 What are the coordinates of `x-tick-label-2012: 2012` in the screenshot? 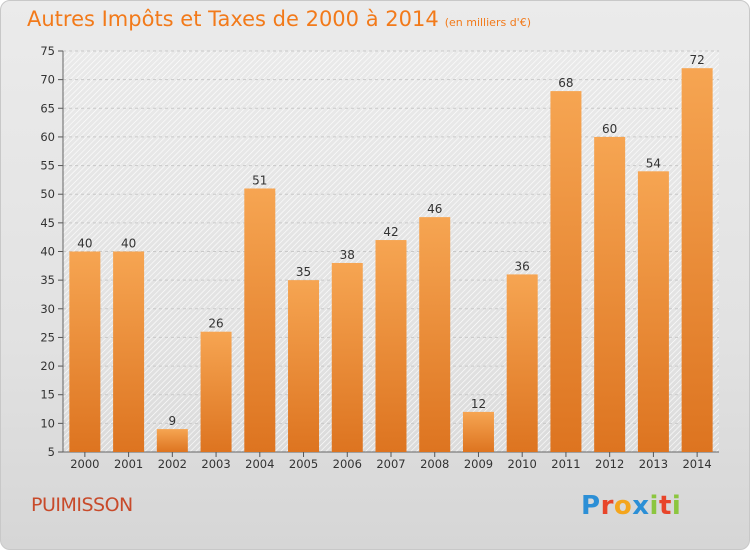 It's located at (609, 464).